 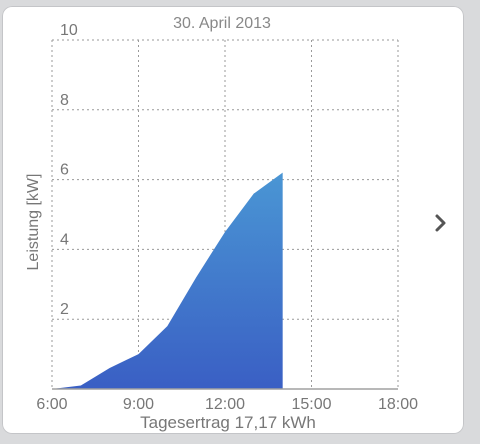 I want to click on y-tick-label: 2, so click(x=64, y=309).